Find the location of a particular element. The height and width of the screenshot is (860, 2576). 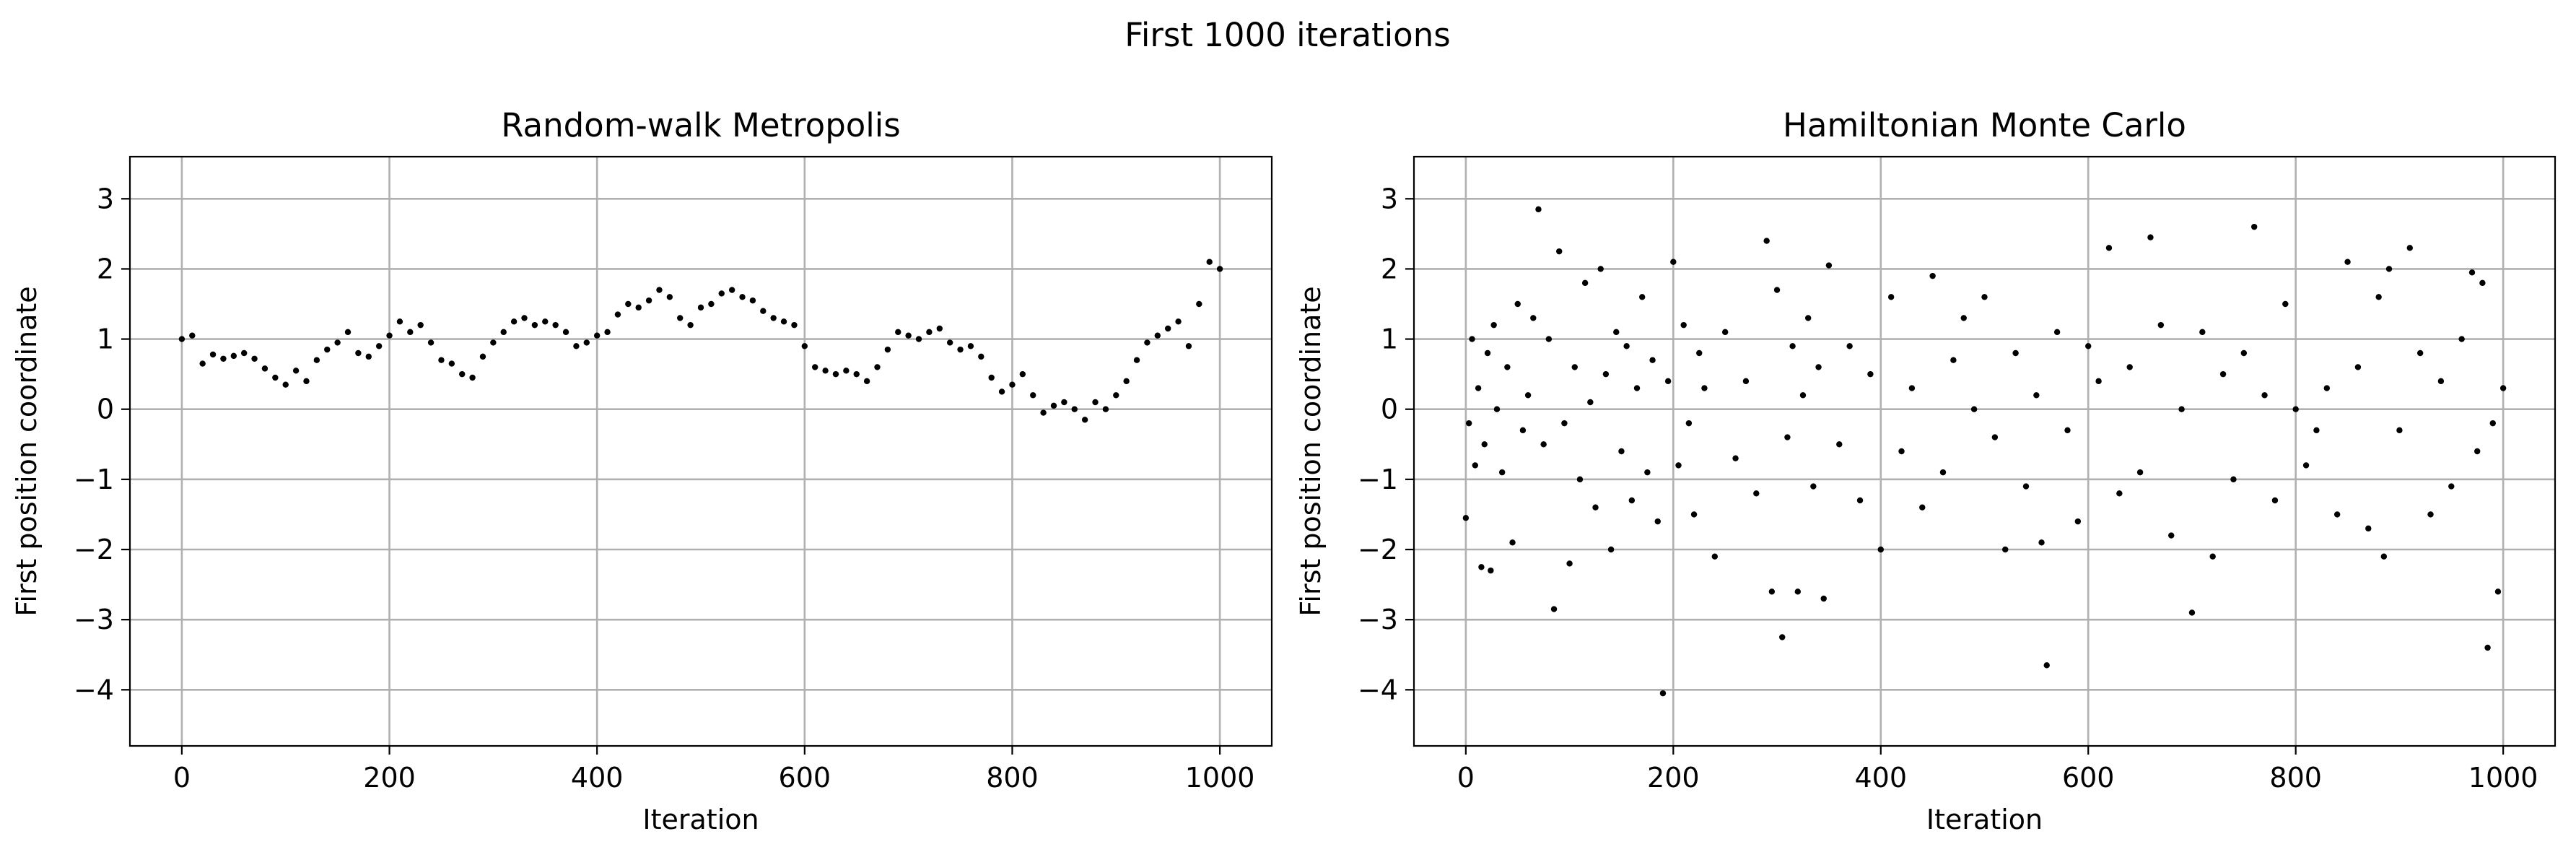

panel-title: Hamiltonian Monte Carlo is located at coordinates (1984, 125).